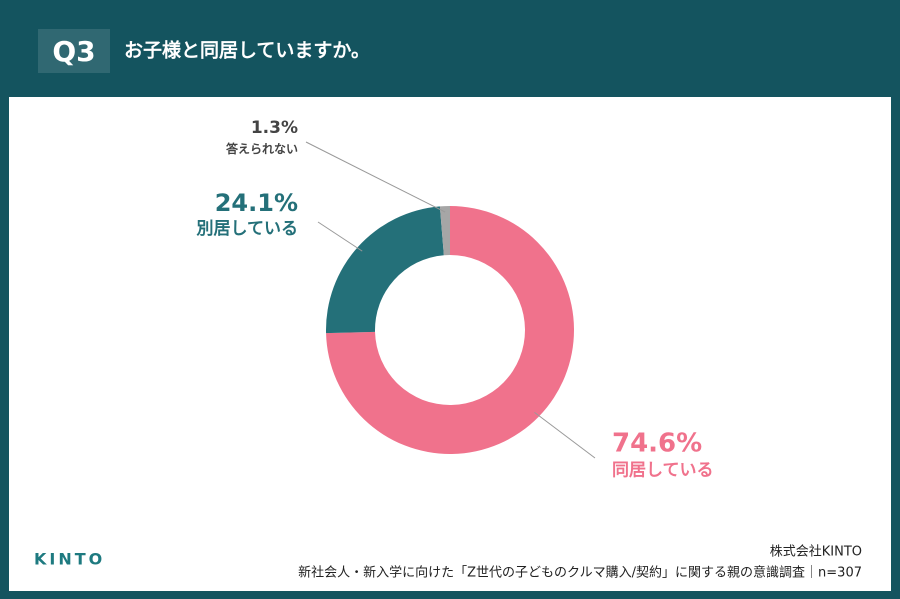  Describe the element at coordinates (663, 470) in the screenshot. I see `category-label: 同居している` at that location.